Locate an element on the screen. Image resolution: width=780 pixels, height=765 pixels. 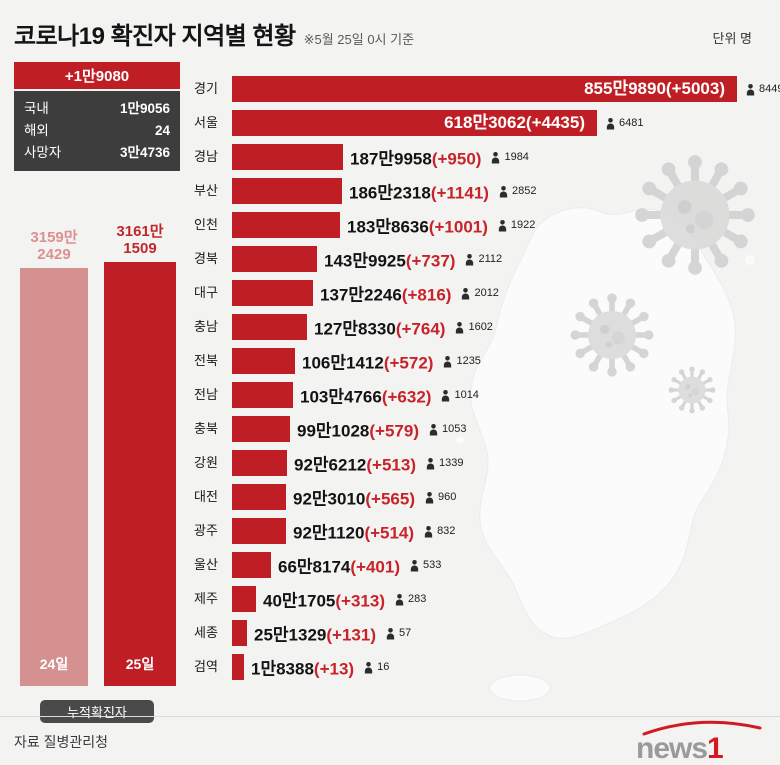
cumulative-day-label: 25일 is located at coordinates (140, 664).